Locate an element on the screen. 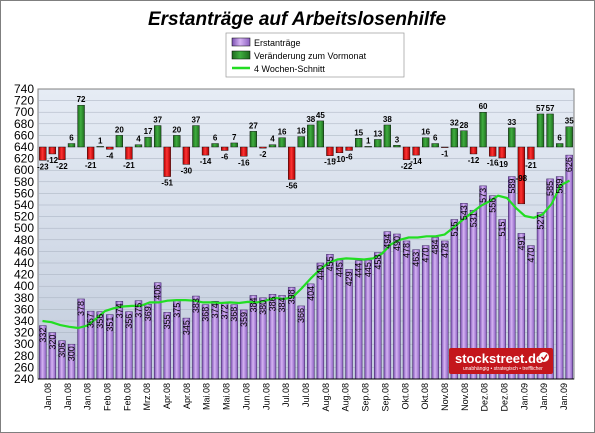 The width and height of the screenshot is (595, 433). x-tick-label: Sep.08 is located at coordinates (366, 397).